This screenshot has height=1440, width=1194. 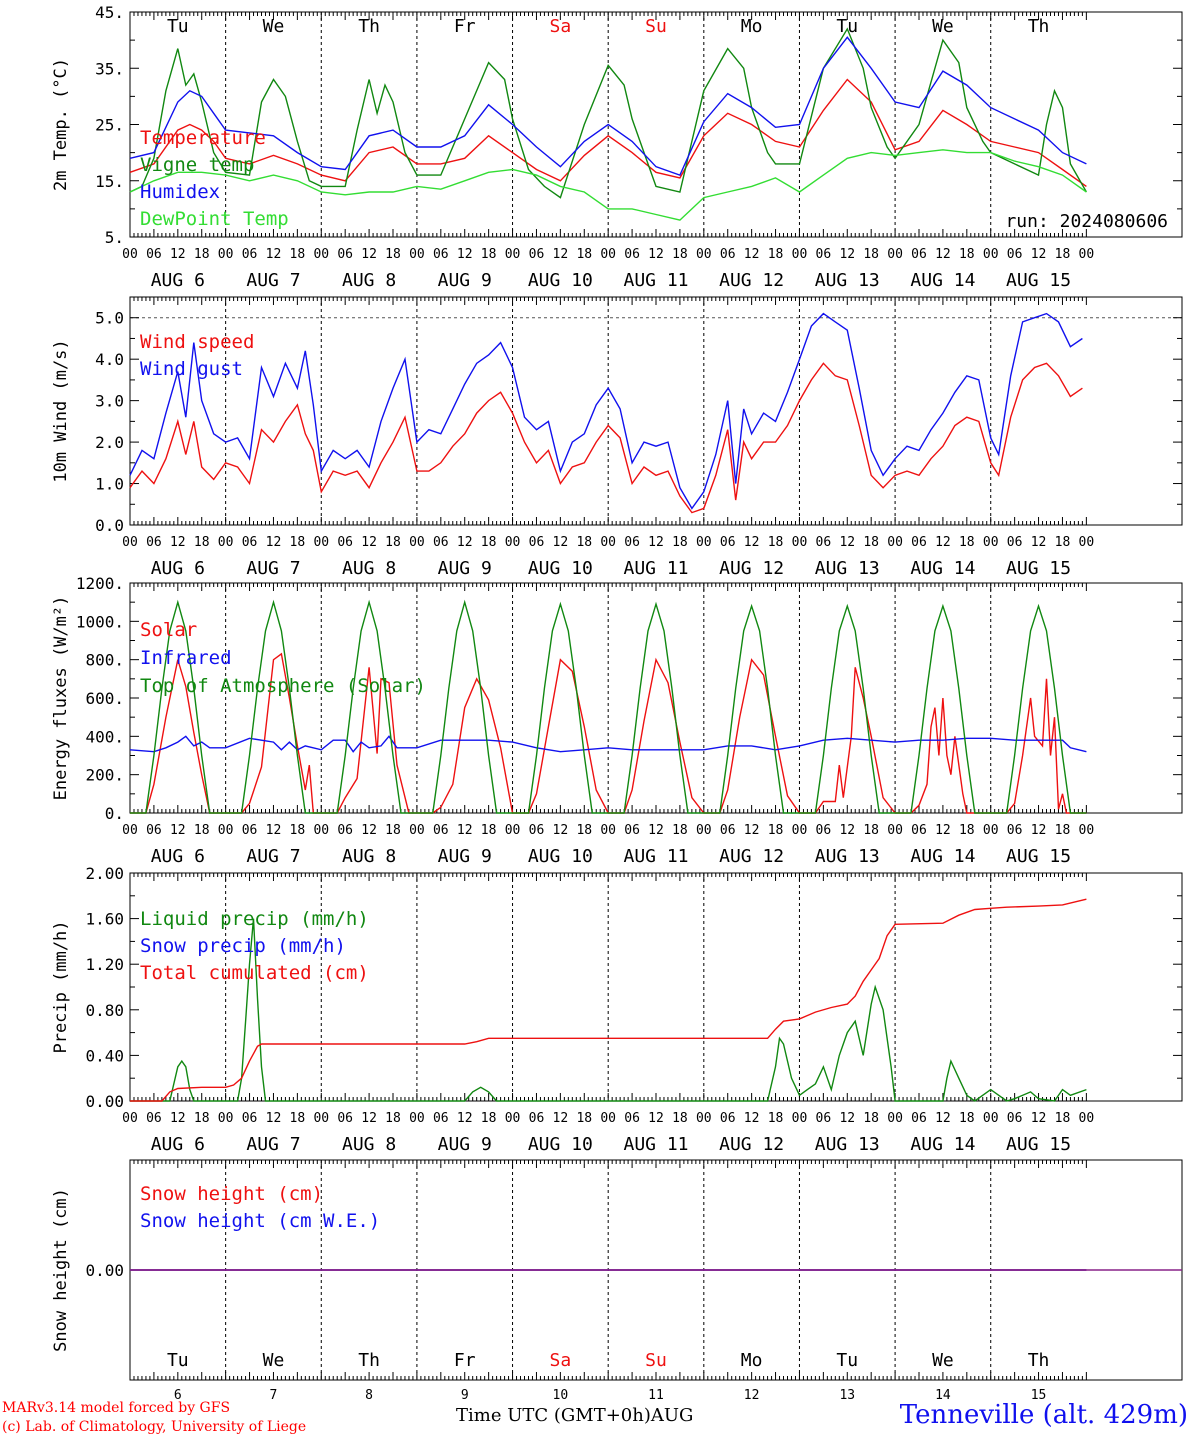 What do you see at coordinates (104, 964) in the screenshot?
I see `y-tick-label: 1.20` at bounding box center [104, 964].